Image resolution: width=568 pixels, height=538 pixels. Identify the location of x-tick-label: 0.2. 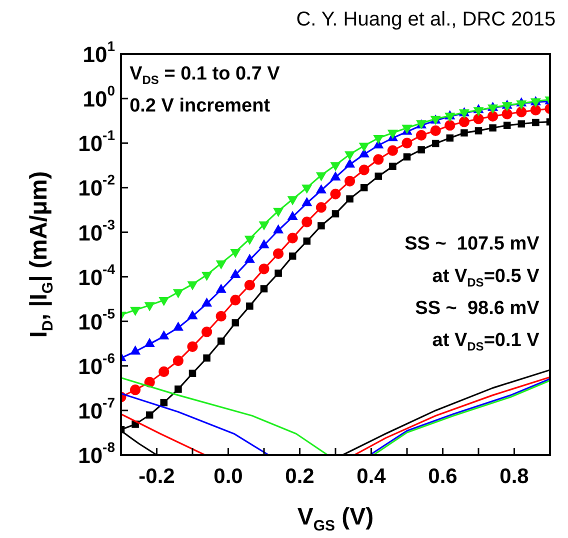
(299, 476).